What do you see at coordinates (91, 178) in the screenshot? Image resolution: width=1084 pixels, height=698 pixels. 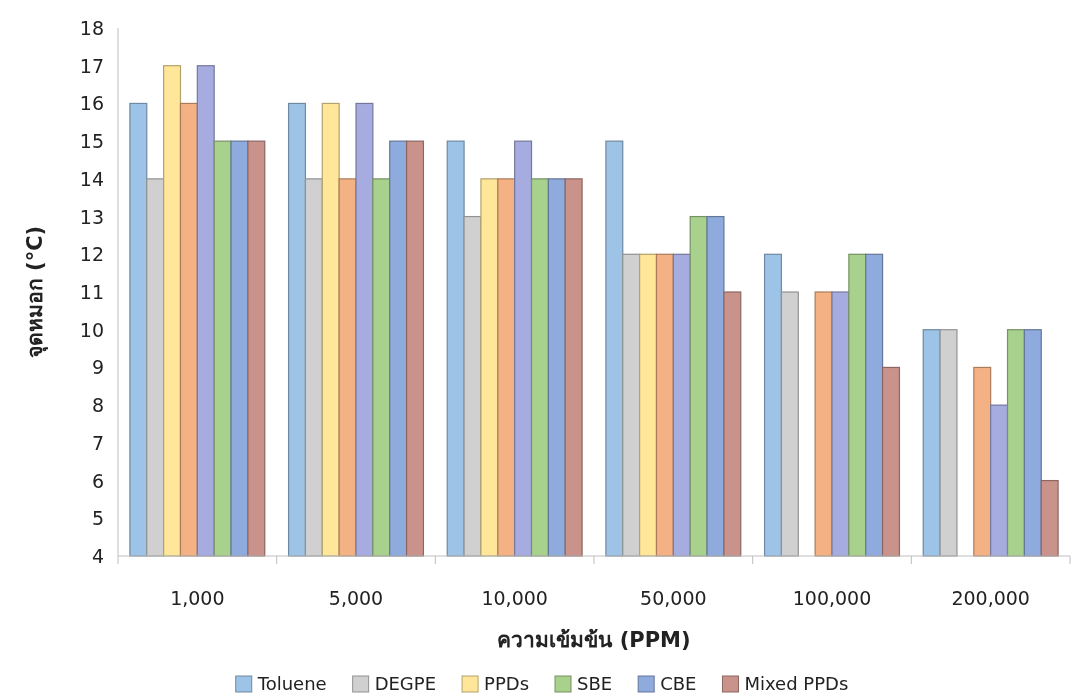 I see `y-tick-label: 14` at bounding box center [91, 178].